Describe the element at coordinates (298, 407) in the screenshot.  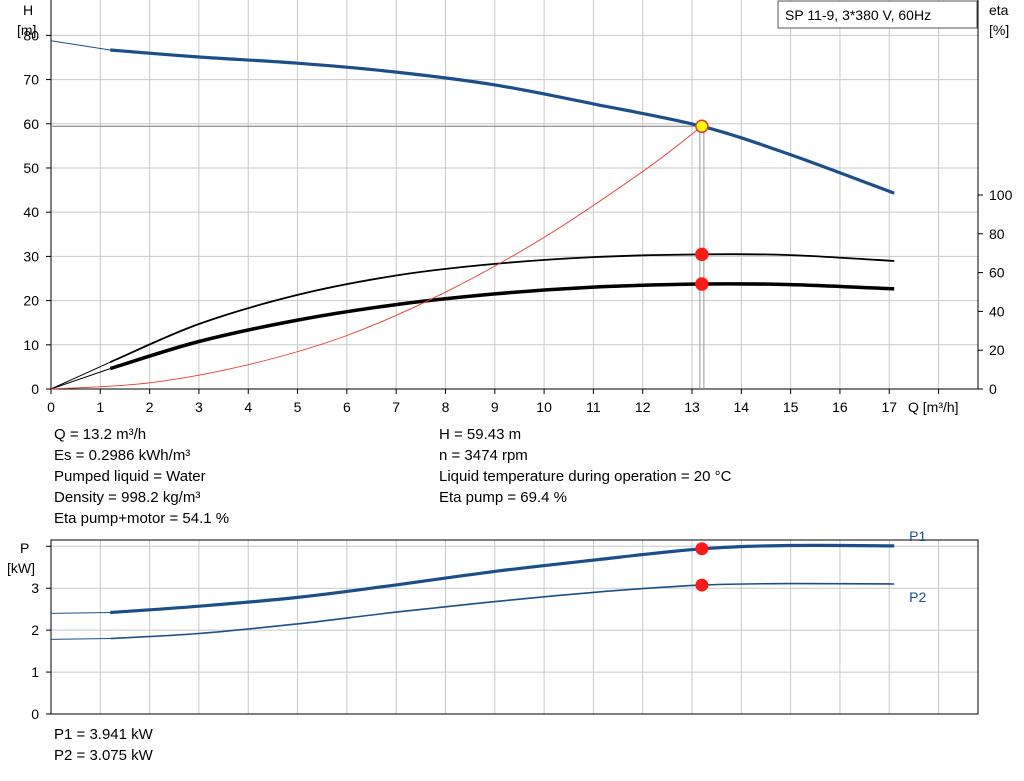
I see `x-tick-label: 5` at that location.